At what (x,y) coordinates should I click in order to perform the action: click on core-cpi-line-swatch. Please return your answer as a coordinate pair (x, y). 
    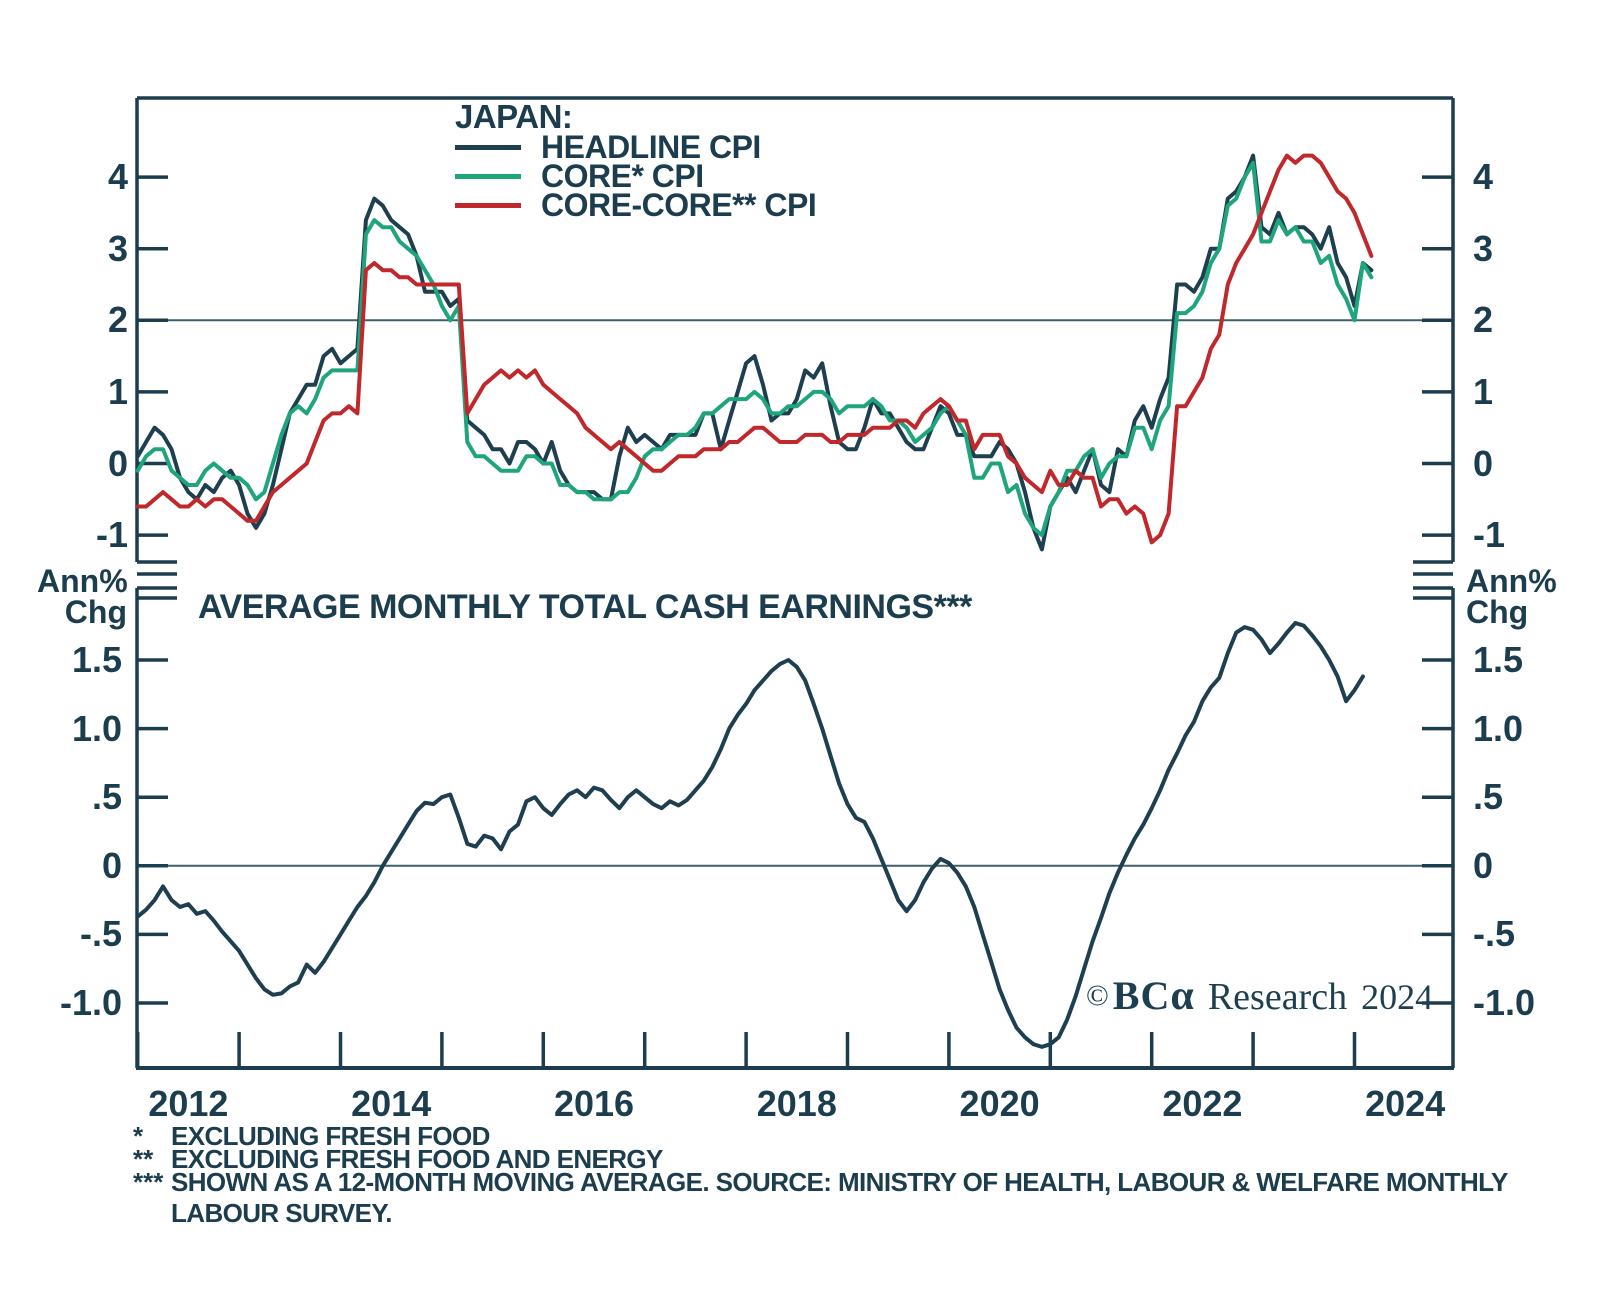
    Looking at the image, I should click on (488, 176).